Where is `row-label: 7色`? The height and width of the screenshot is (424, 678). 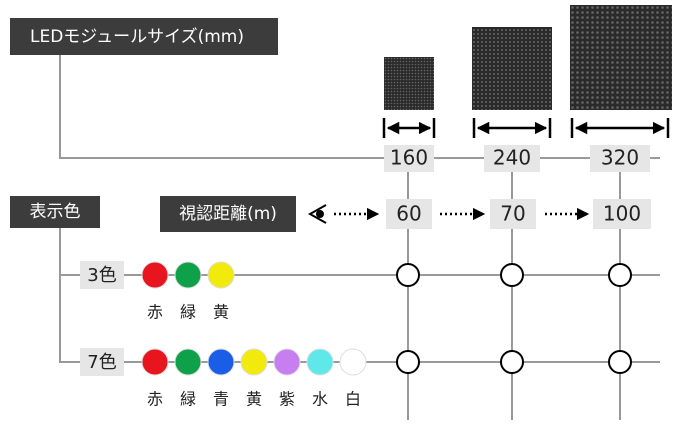 row-label: 7色 is located at coordinates (101, 362).